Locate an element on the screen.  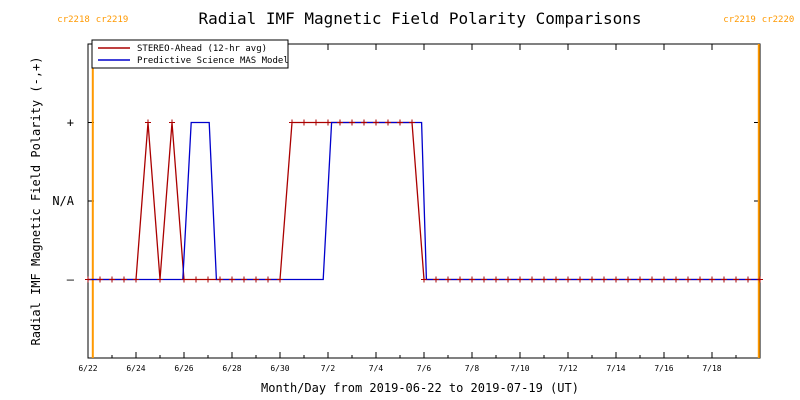
x-tick-label: 6/28 is located at coordinates (231, 368).